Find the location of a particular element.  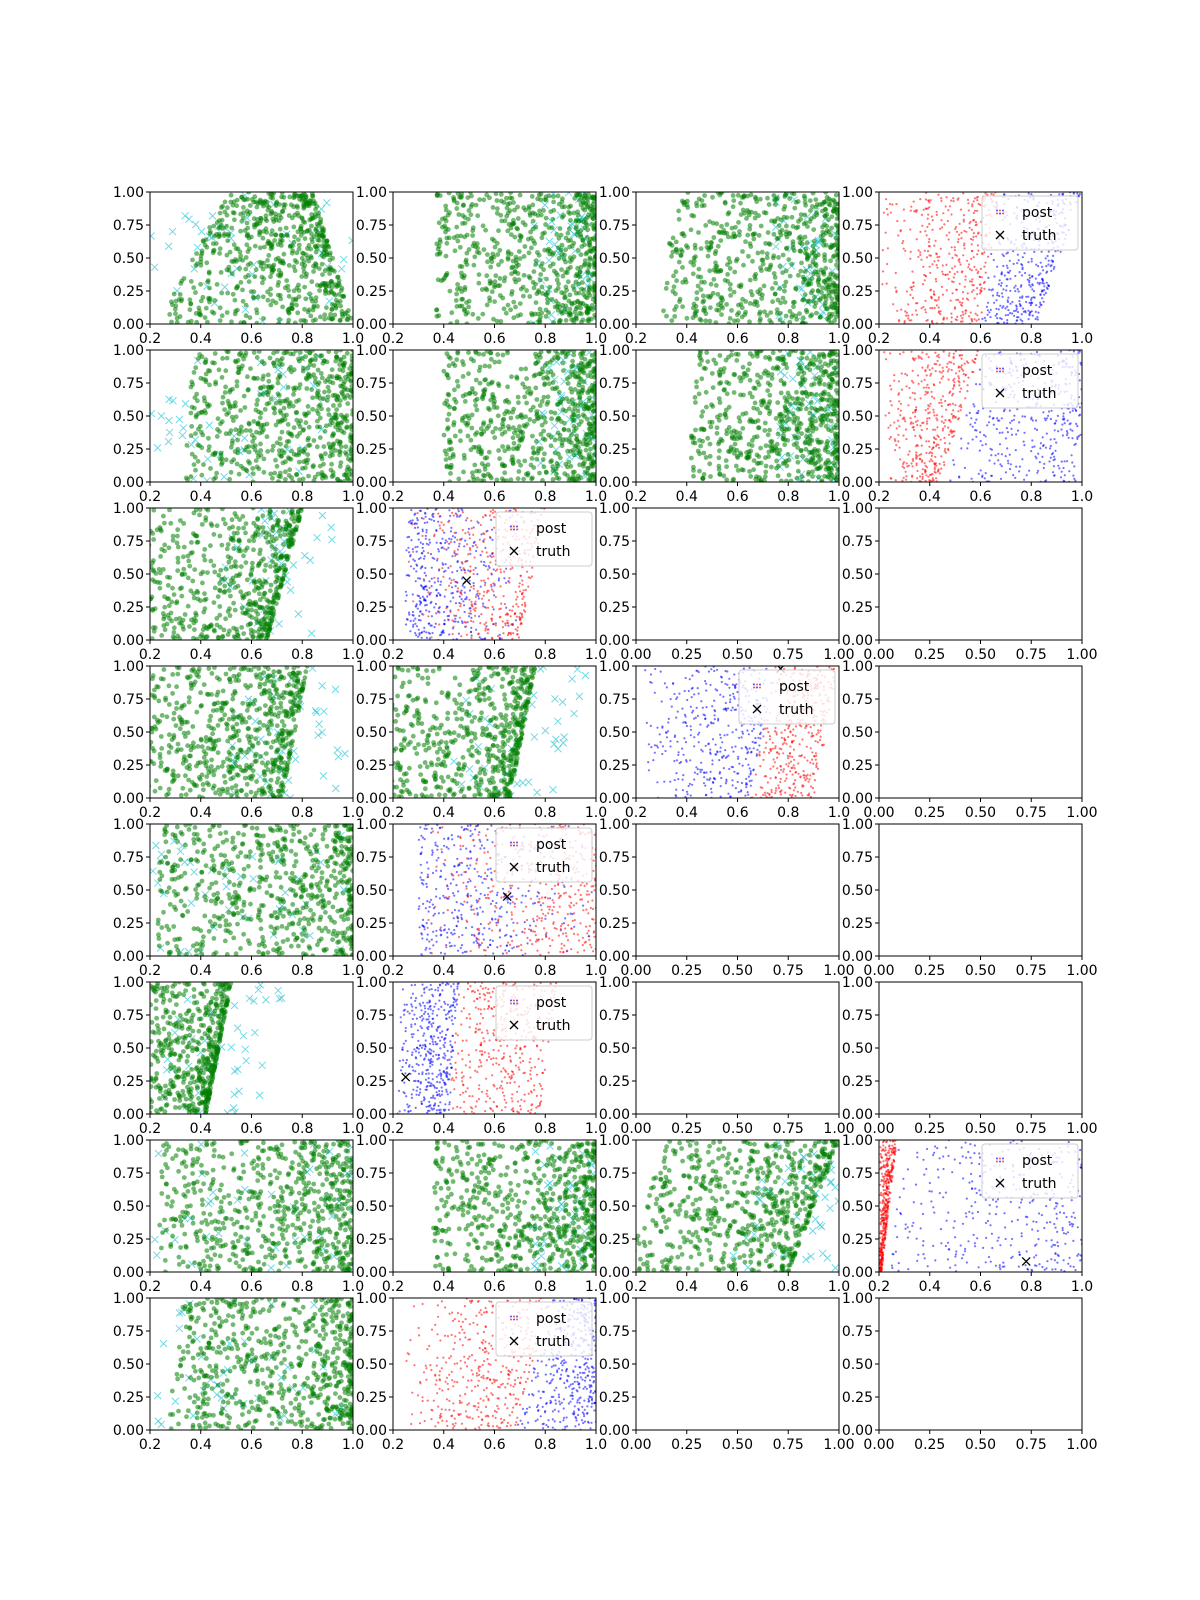

x-tick-label: 1.0 is located at coordinates (839, 339).